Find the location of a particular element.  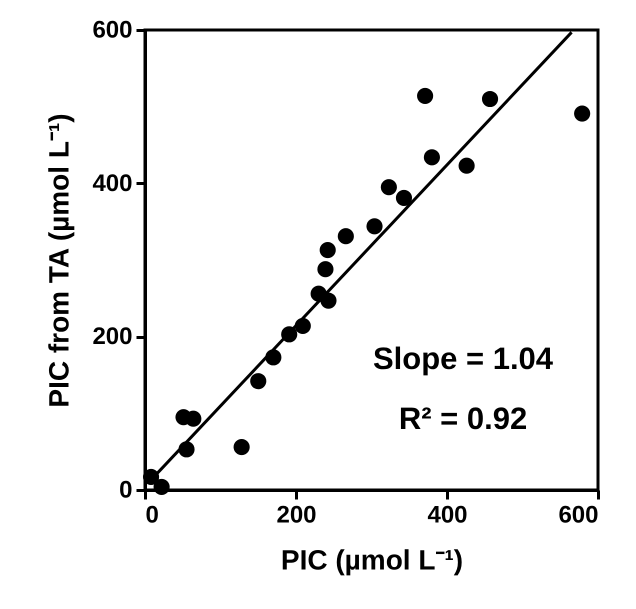

y-tick-label: 0 is located at coordinates (125, 490).